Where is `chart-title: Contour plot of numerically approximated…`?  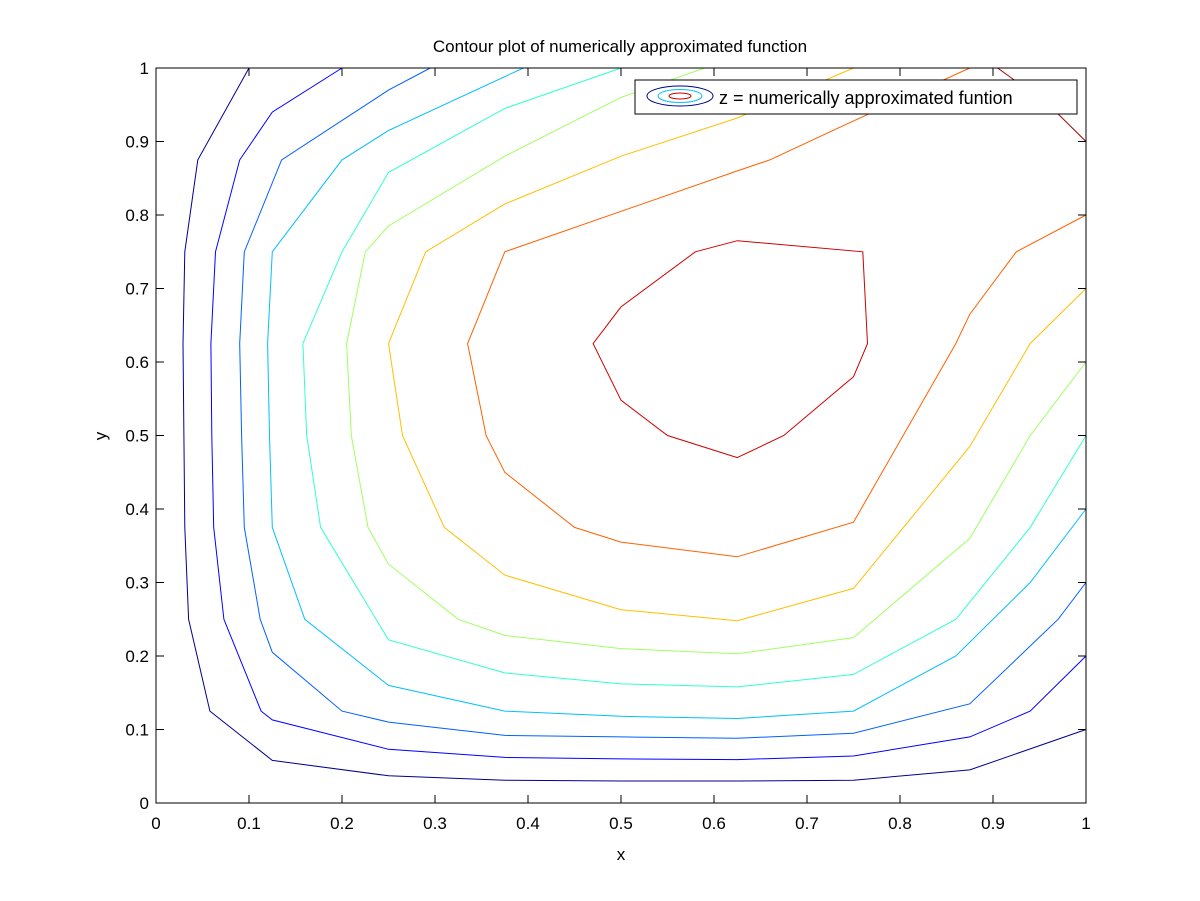 chart-title: Contour plot of numerically approximated… is located at coordinates (620, 46).